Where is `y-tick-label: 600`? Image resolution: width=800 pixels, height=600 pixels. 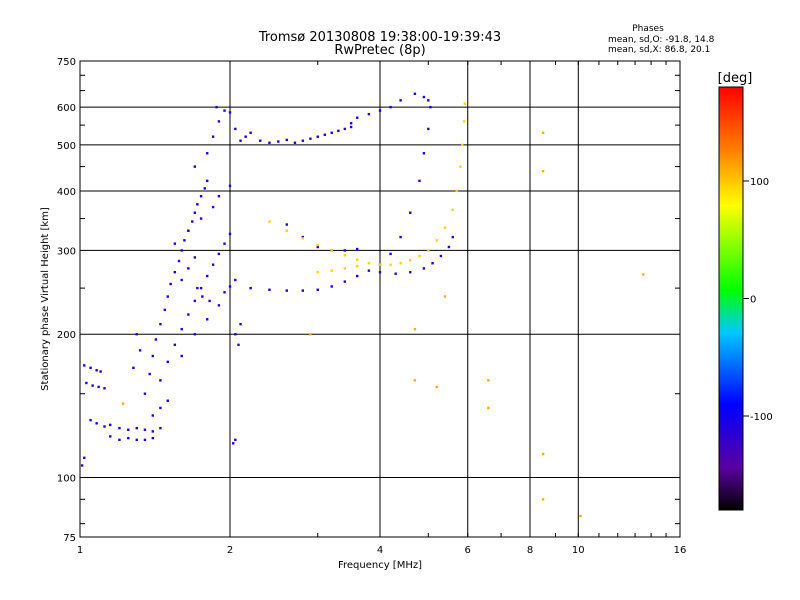 y-tick-label: 600 is located at coordinates (66, 108).